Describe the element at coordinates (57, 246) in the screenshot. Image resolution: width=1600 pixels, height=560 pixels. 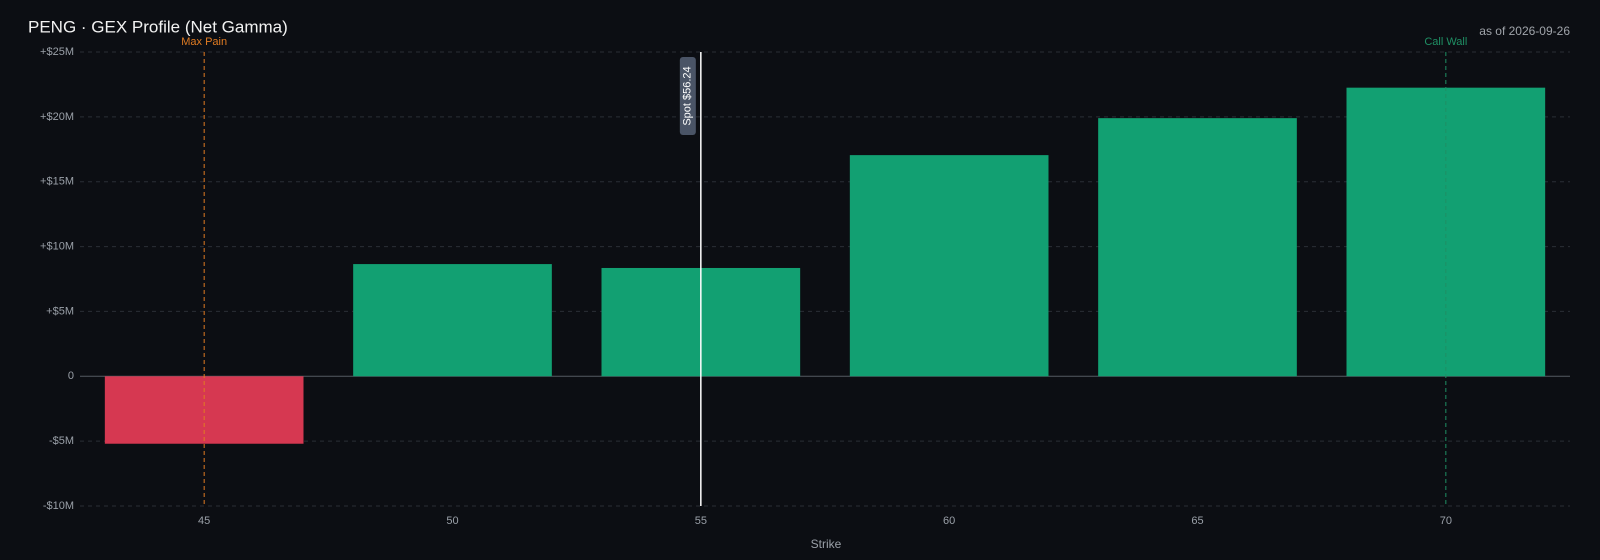
I see `y-tick-label: +$10M` at that location.